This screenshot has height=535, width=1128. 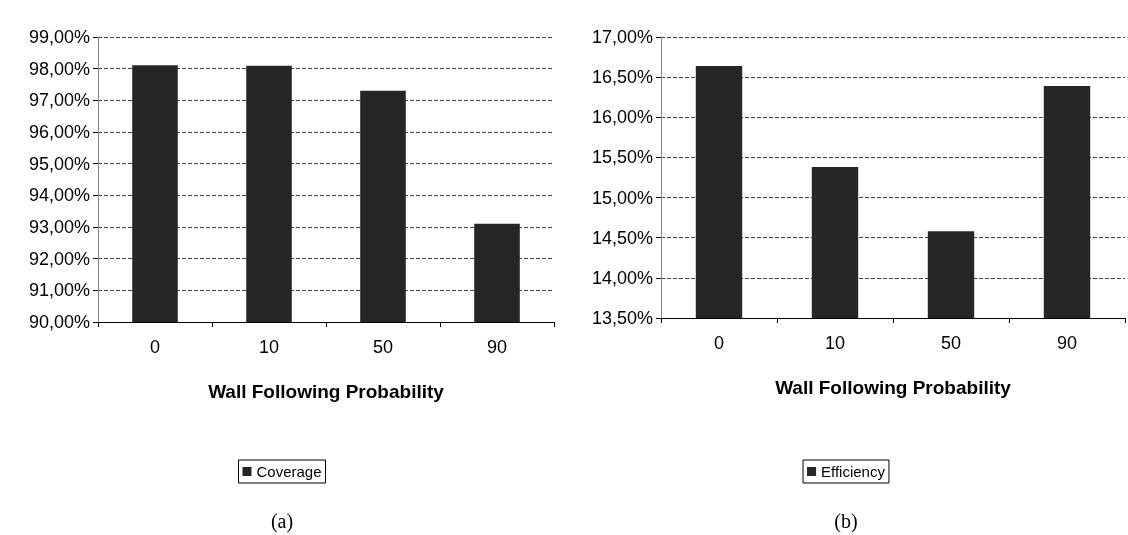 What do you see at coordinates (59, 227) in the screenshot?
I see `y-tick-label: 93,00%` at bounding box center [59, 227].